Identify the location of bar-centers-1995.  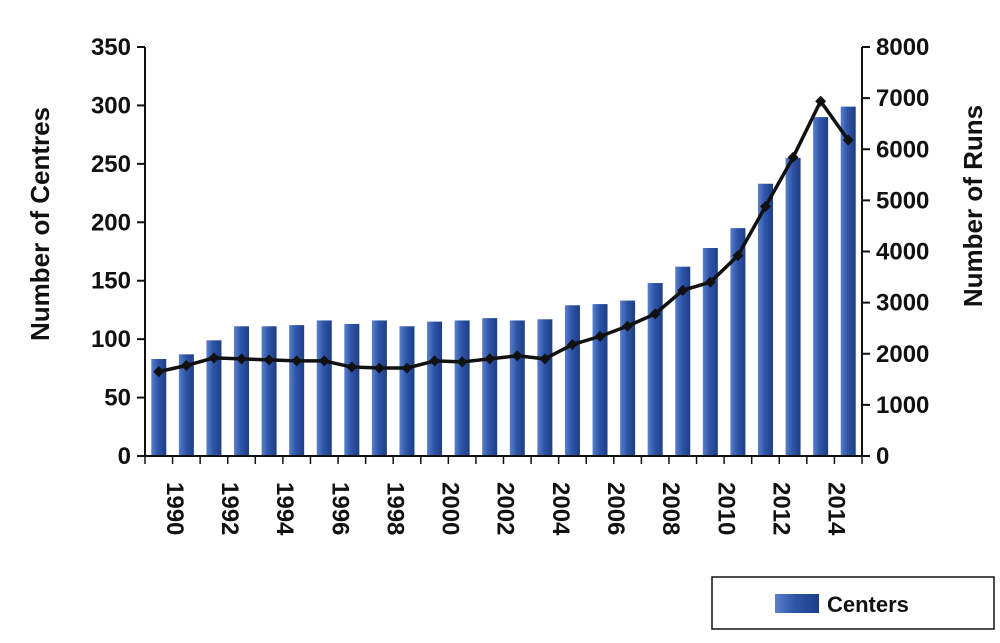
(297, 390).